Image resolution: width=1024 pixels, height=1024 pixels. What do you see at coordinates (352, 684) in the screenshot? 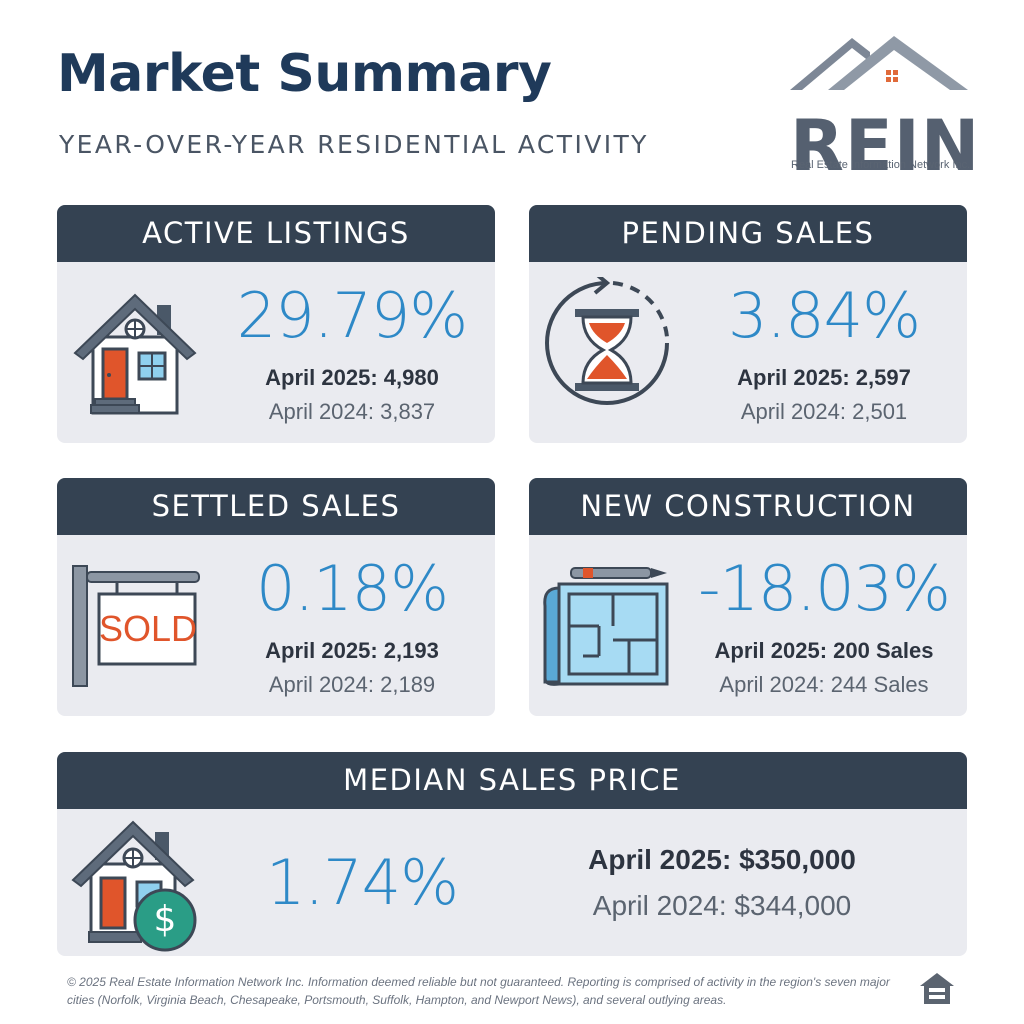
I see `previous-value: April 2024: 2,189` at bounding box center [352, 684].